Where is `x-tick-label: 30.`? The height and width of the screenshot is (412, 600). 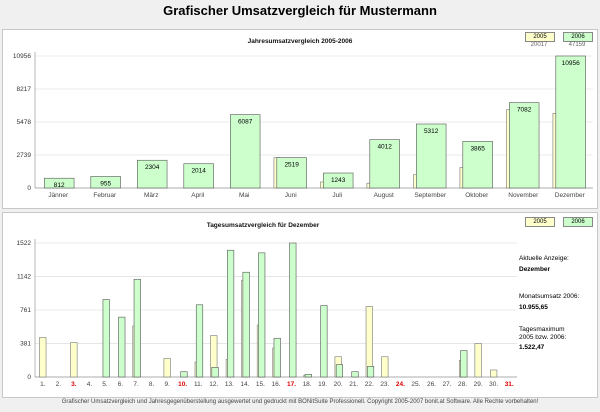 x-tick-label: 30. is located at coordinates (493, 384).